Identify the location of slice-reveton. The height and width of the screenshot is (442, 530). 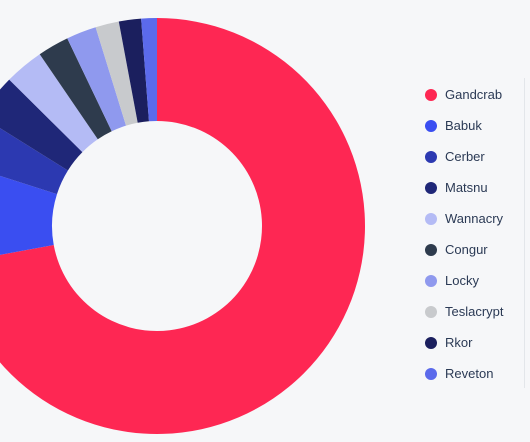
(149, 70).